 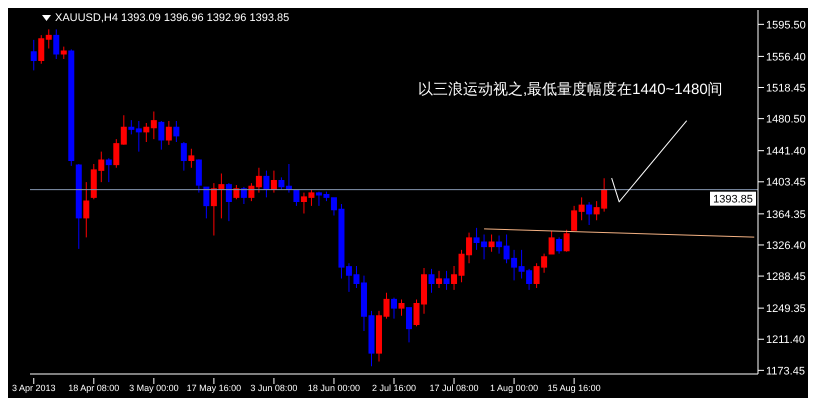 What do you see at coordinates (786, 276) in the screenshot?
I see `y-tick-label: 1288.45` at bounding box center [786, 276].